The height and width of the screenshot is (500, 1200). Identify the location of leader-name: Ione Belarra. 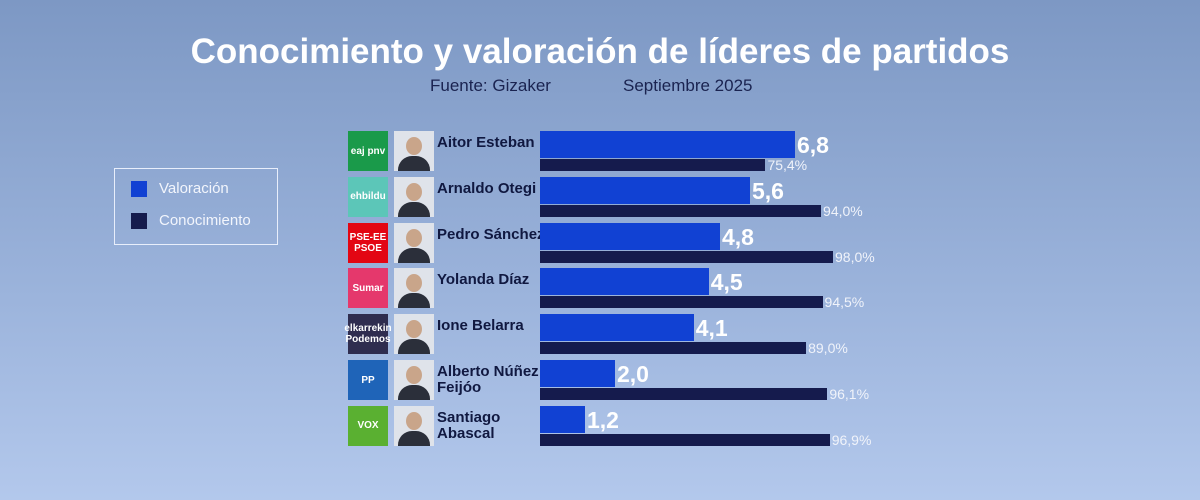
(480, 326).